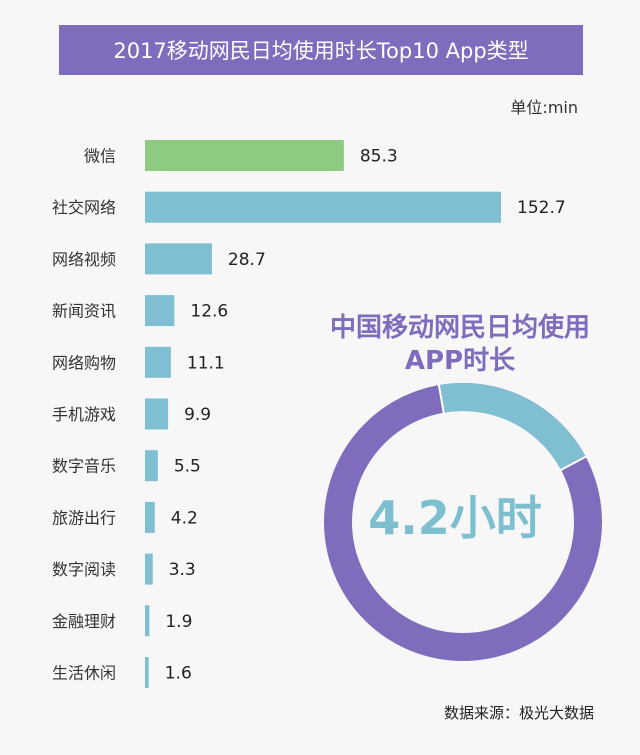 The image size is (640, 755). Describe the element at coordinates (84, 569) in the screenshot. I see `category-label: 数字阅读` at that location.